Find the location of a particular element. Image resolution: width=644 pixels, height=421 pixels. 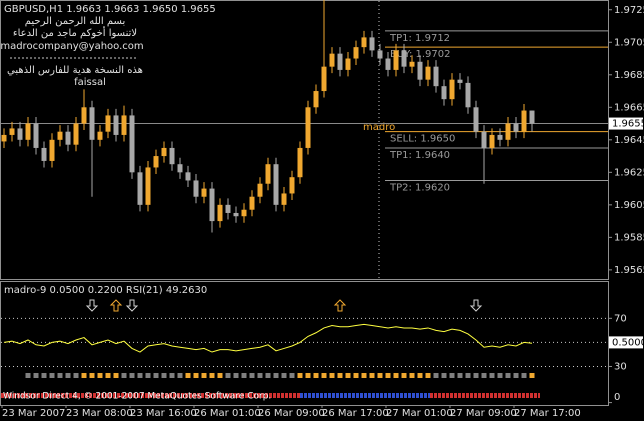

y-tick-label: 1.9625 is located at coordinates (629, 172).